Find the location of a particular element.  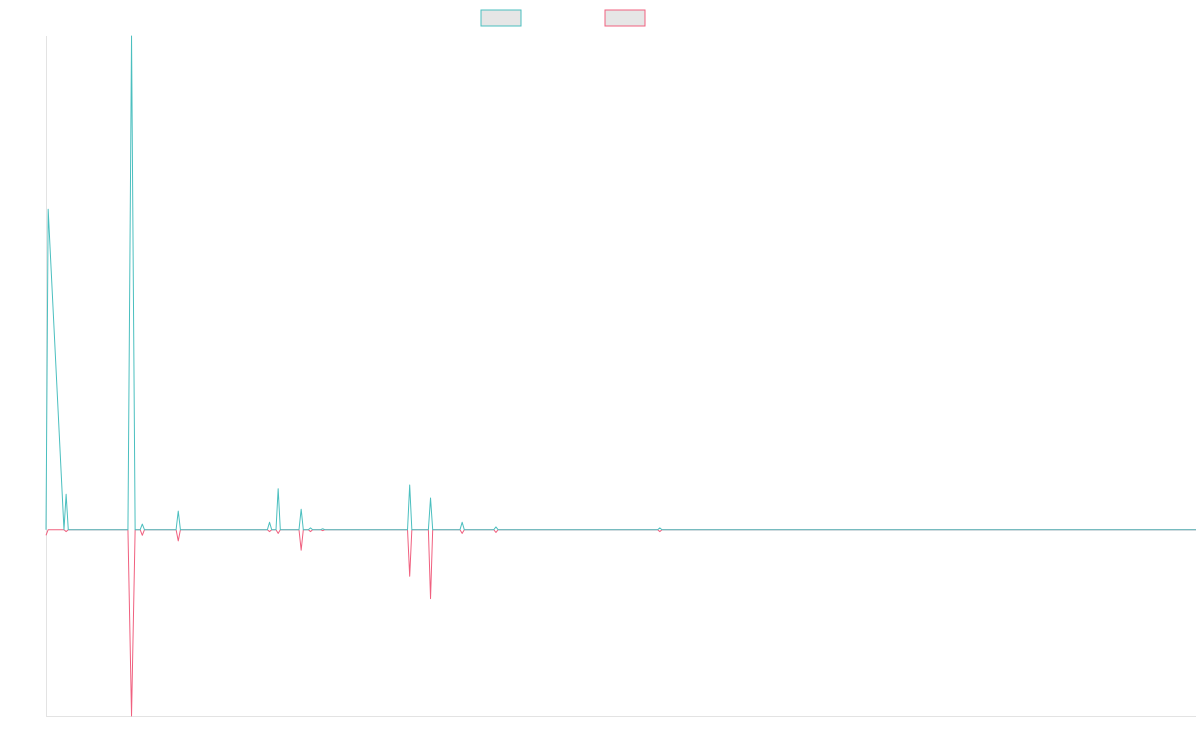

legend-swatch-series-b is located at coordinates (625, 18).